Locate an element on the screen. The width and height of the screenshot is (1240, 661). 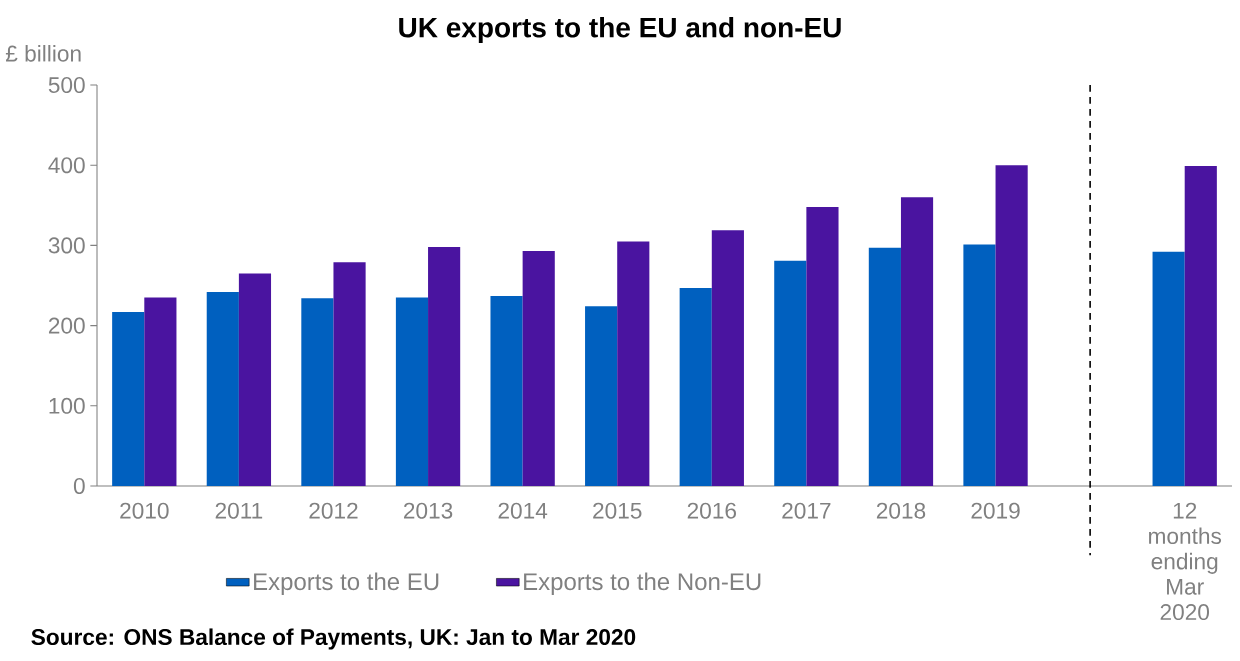
y-tick-label: 100 is located at coordinates (67, 405).